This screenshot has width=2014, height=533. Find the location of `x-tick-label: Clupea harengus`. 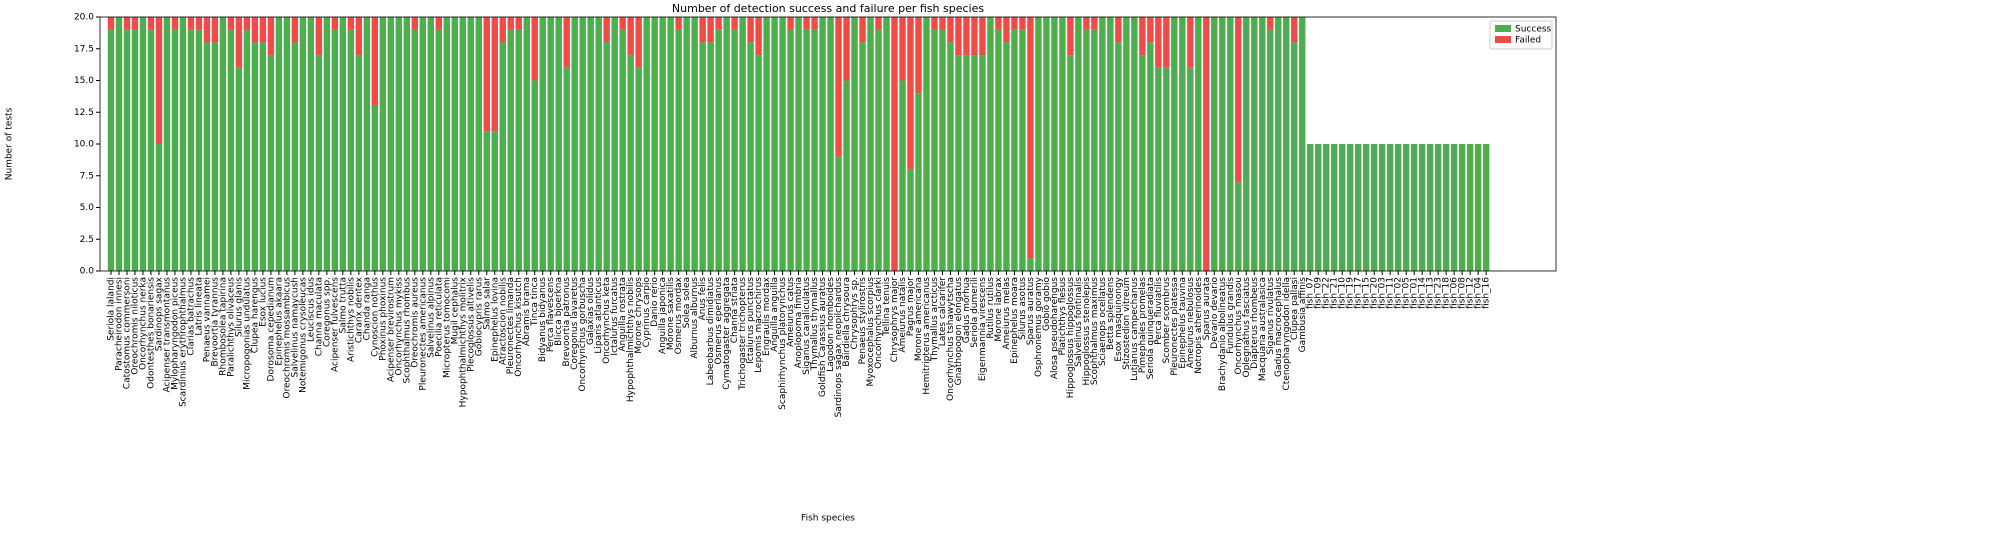

x-tick-label: Clupea harengus is located at coordinates (255, 315).